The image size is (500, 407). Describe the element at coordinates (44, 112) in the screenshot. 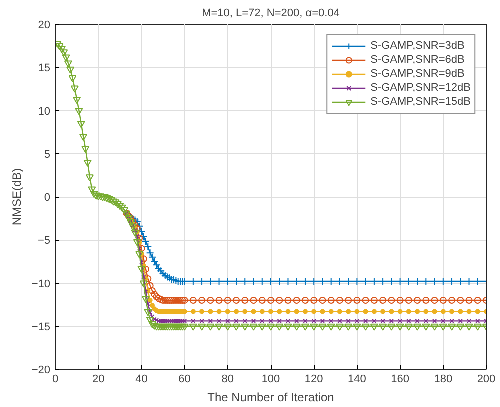

I see `y-tick-label: 10` at that location.